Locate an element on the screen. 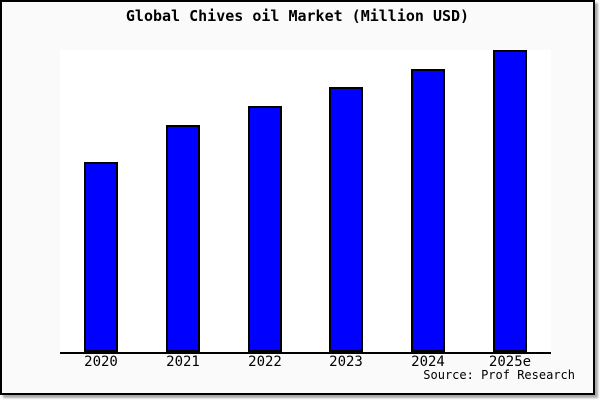  chart-title: Global Chives oil Market (Million USD) is located at coordinates (297, 16).